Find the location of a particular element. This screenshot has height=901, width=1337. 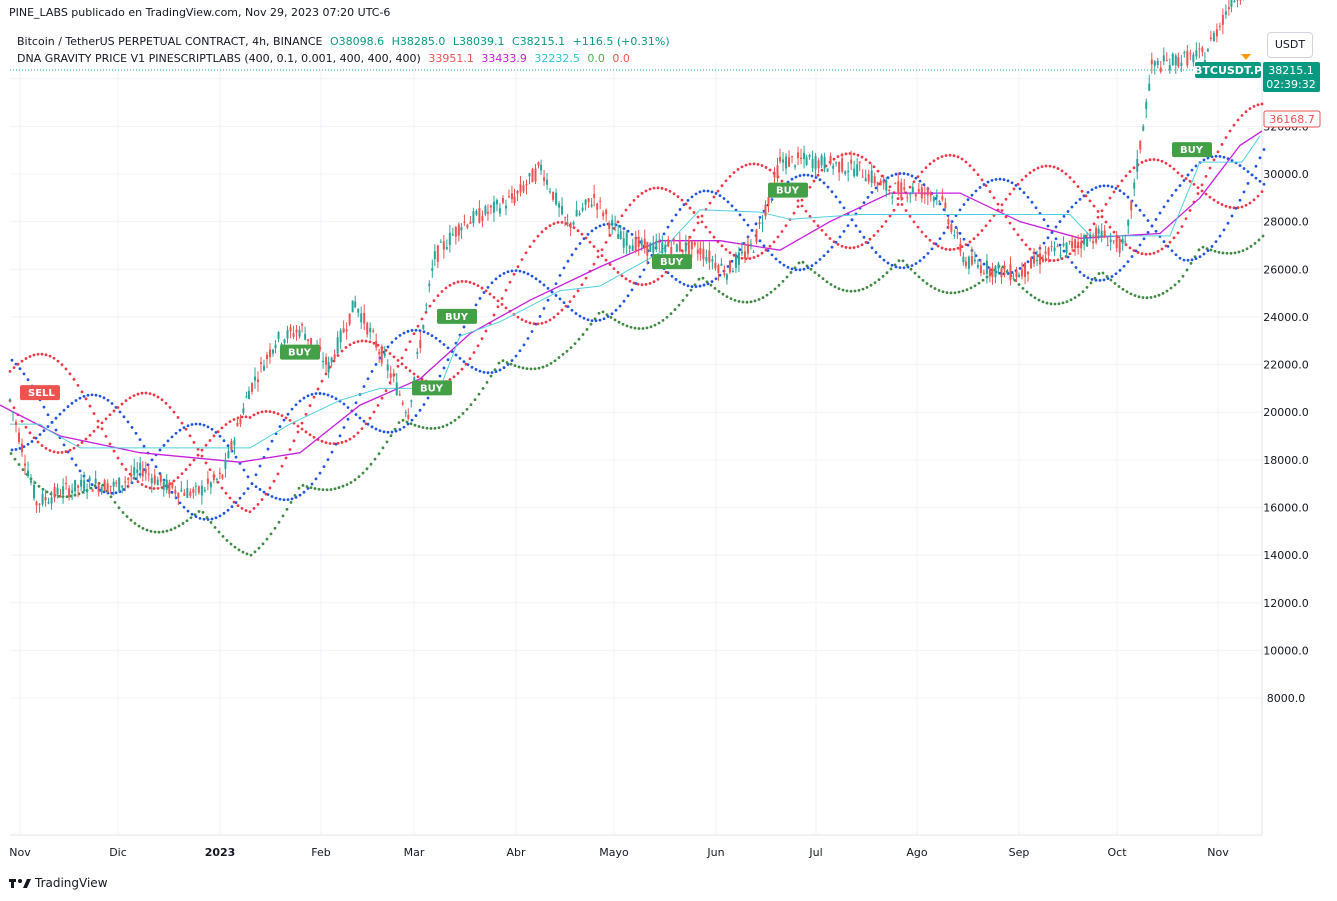

currency-button: USDT is located at coordinates (1290, 45).